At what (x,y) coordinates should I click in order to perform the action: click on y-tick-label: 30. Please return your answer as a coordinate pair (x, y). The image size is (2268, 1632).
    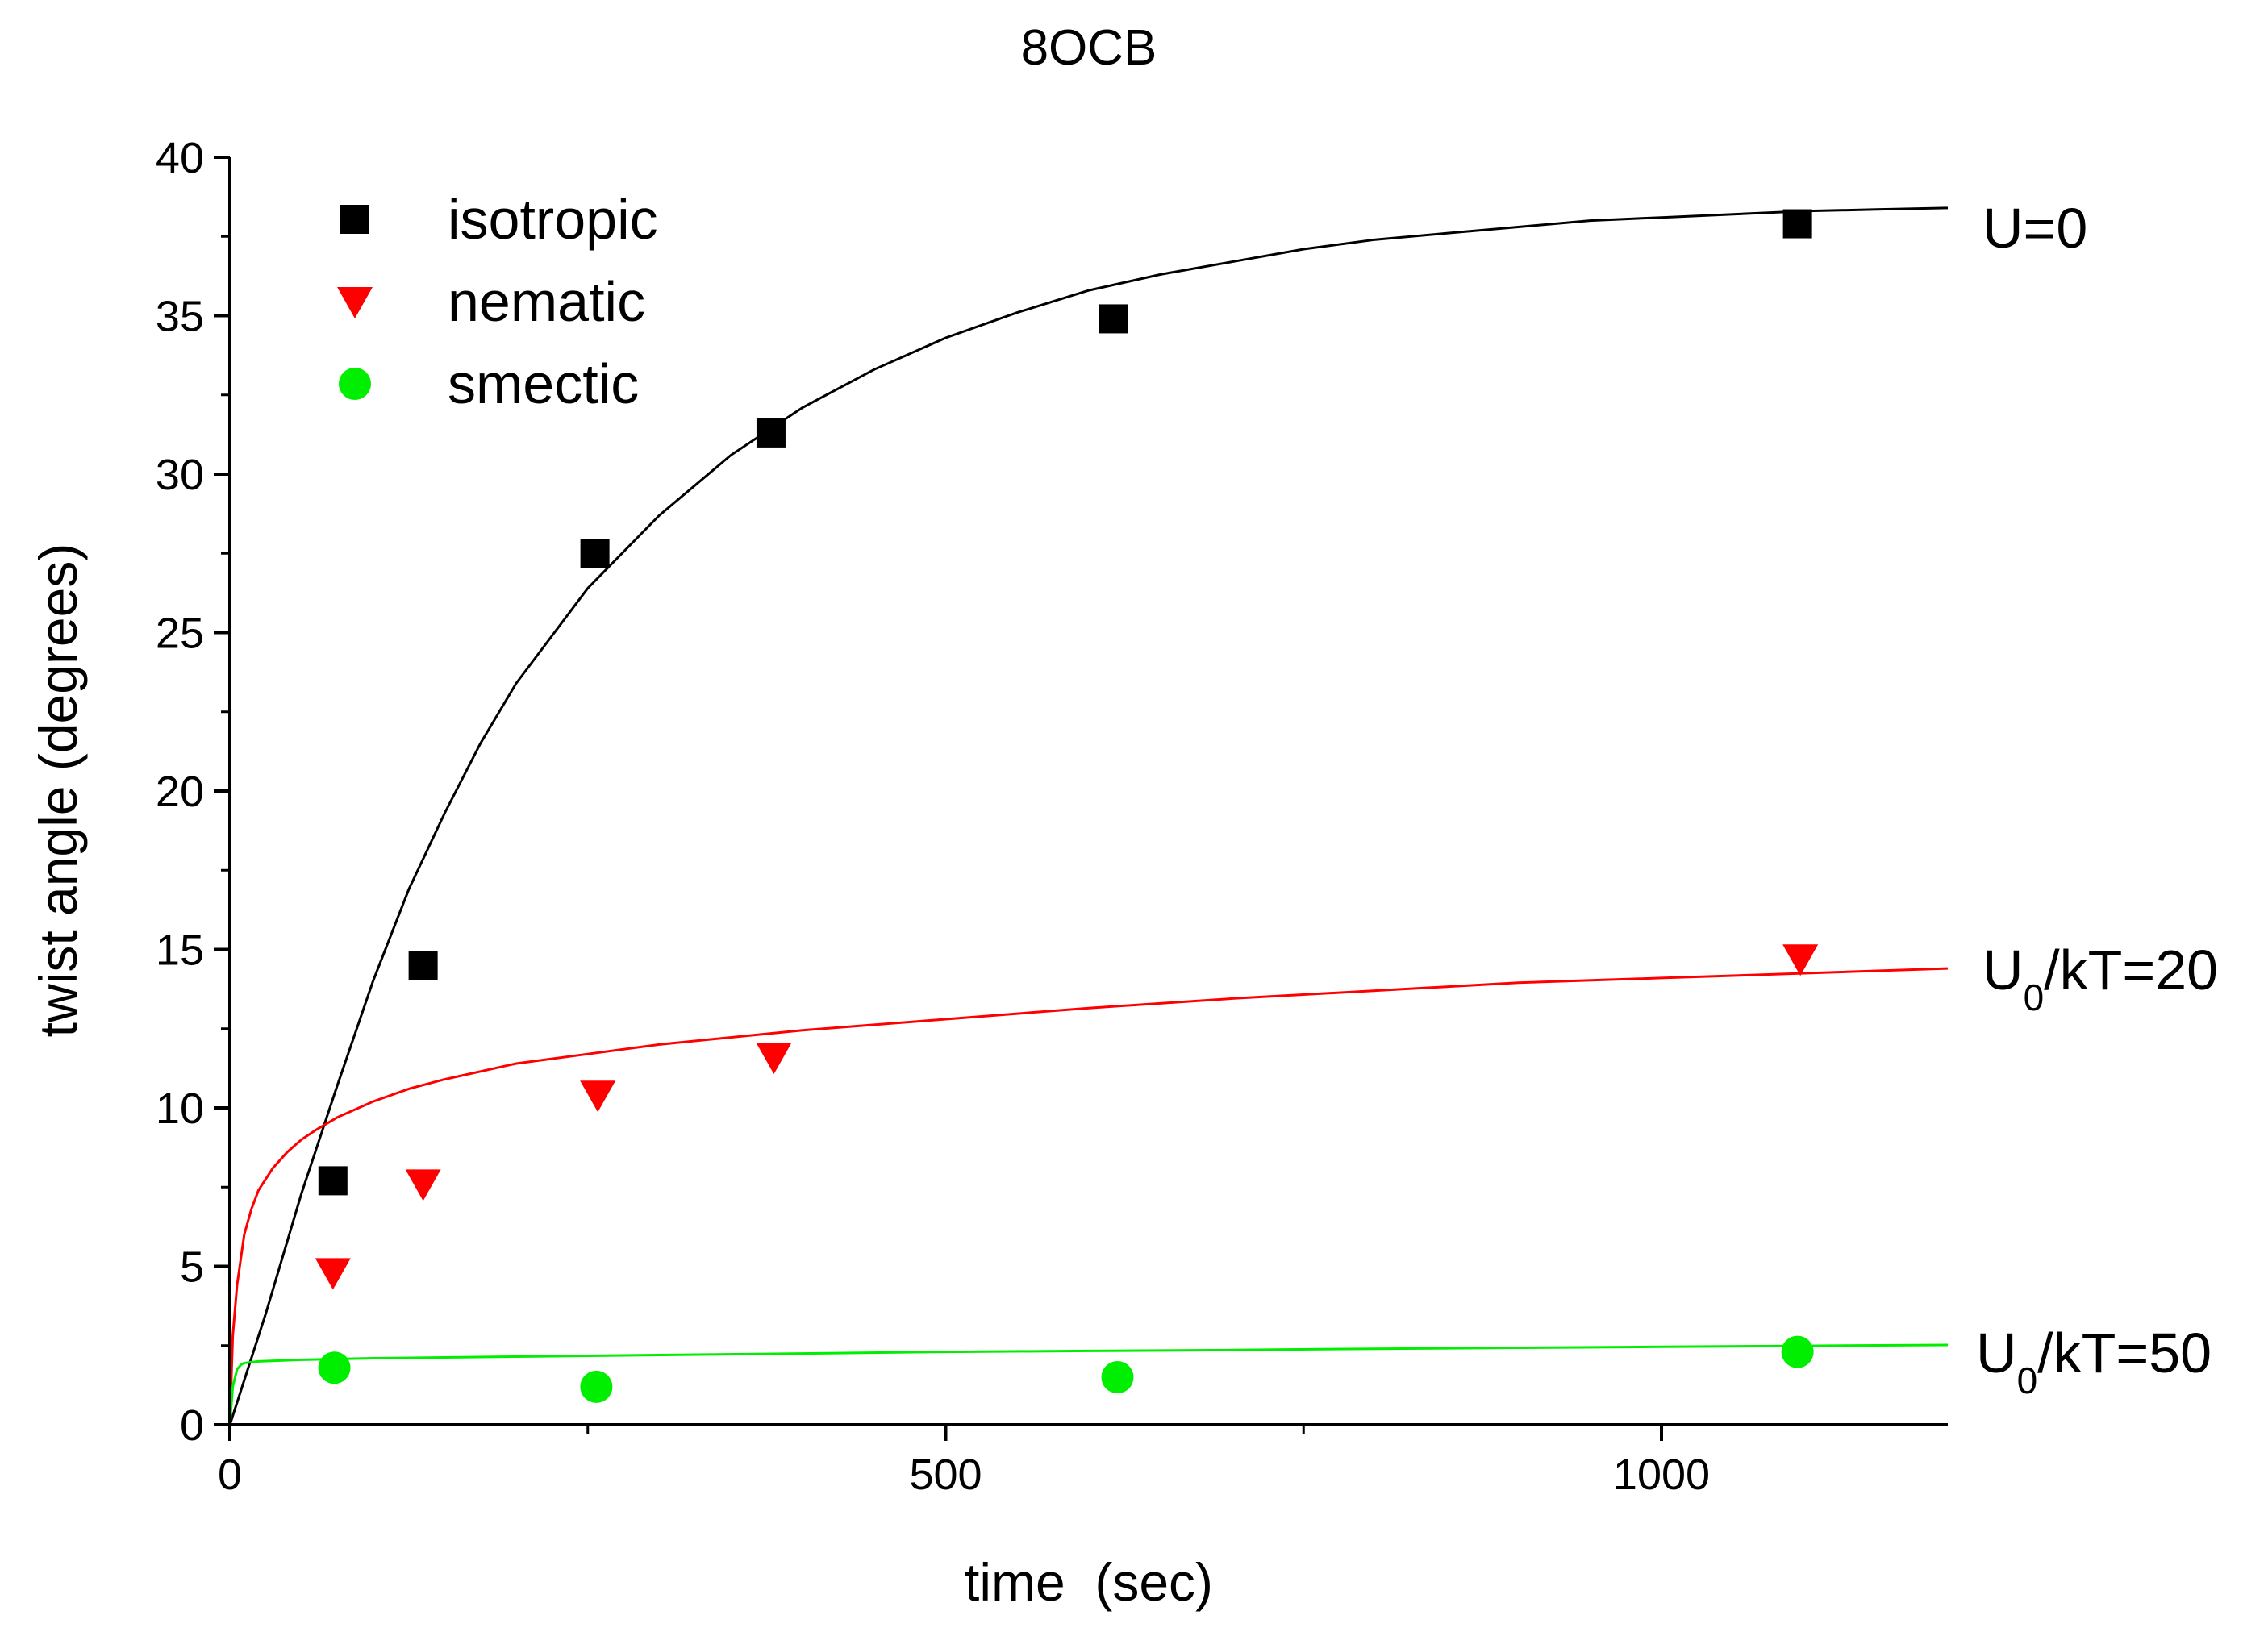
    Looking at the image, I should click on (180, 475).